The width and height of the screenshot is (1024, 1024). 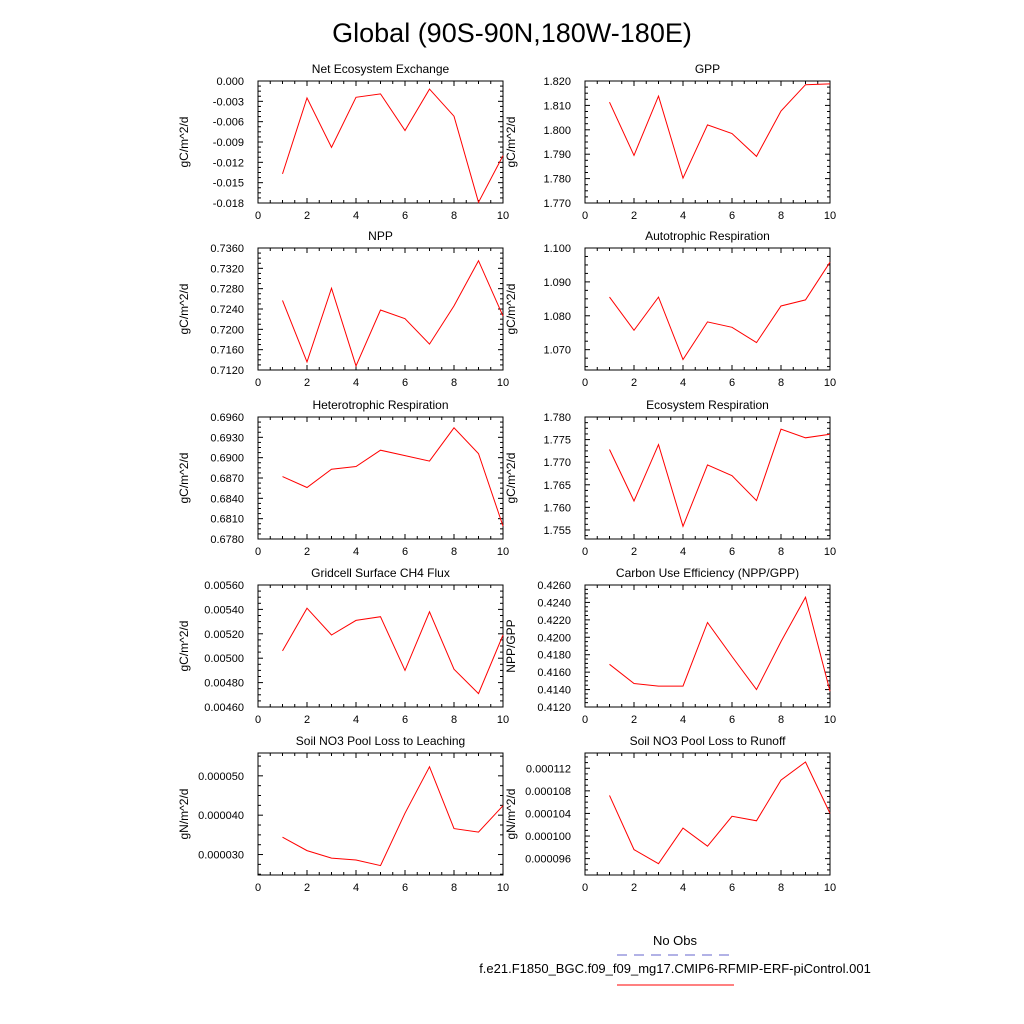 I want to click on y-tick-label: 1.090, so click(x=557, y=283).